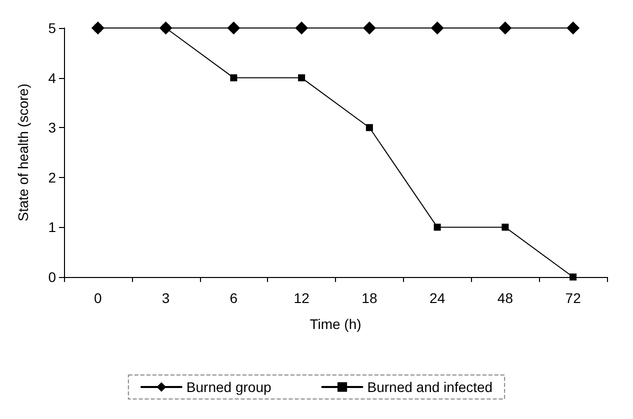 This screenshot has height=419, width=633. Describe the element at coordinates (52, 28) in the screenshot. I see `y-tick-label: 5` at that location.